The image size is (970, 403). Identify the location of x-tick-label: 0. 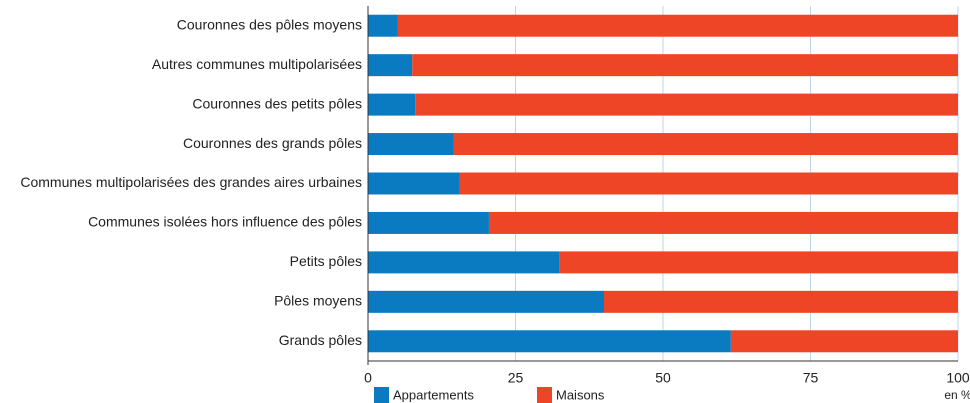
(368, 378).